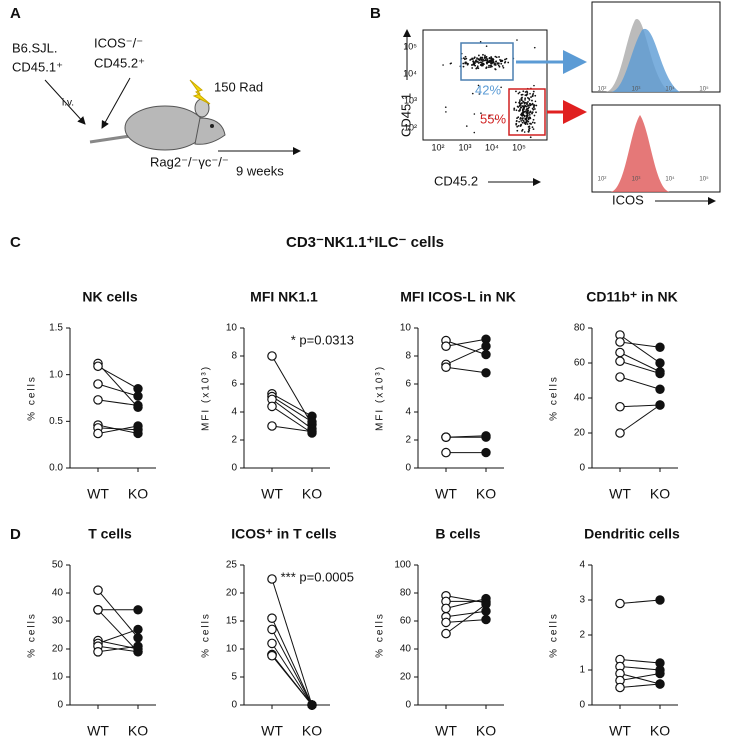 The width and height of the screenshot is (730, 739). What do you see at coordinates (375, 13) in the screenshot?
I see `panel-label: B` at bounding box center [375, 13].